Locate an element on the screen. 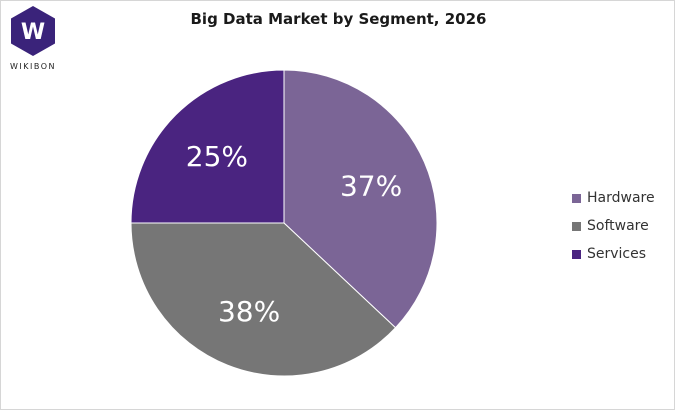 The width and height of the screenshot is (675, 411). legend-label: Hardware is located at coordinates (621, 198).